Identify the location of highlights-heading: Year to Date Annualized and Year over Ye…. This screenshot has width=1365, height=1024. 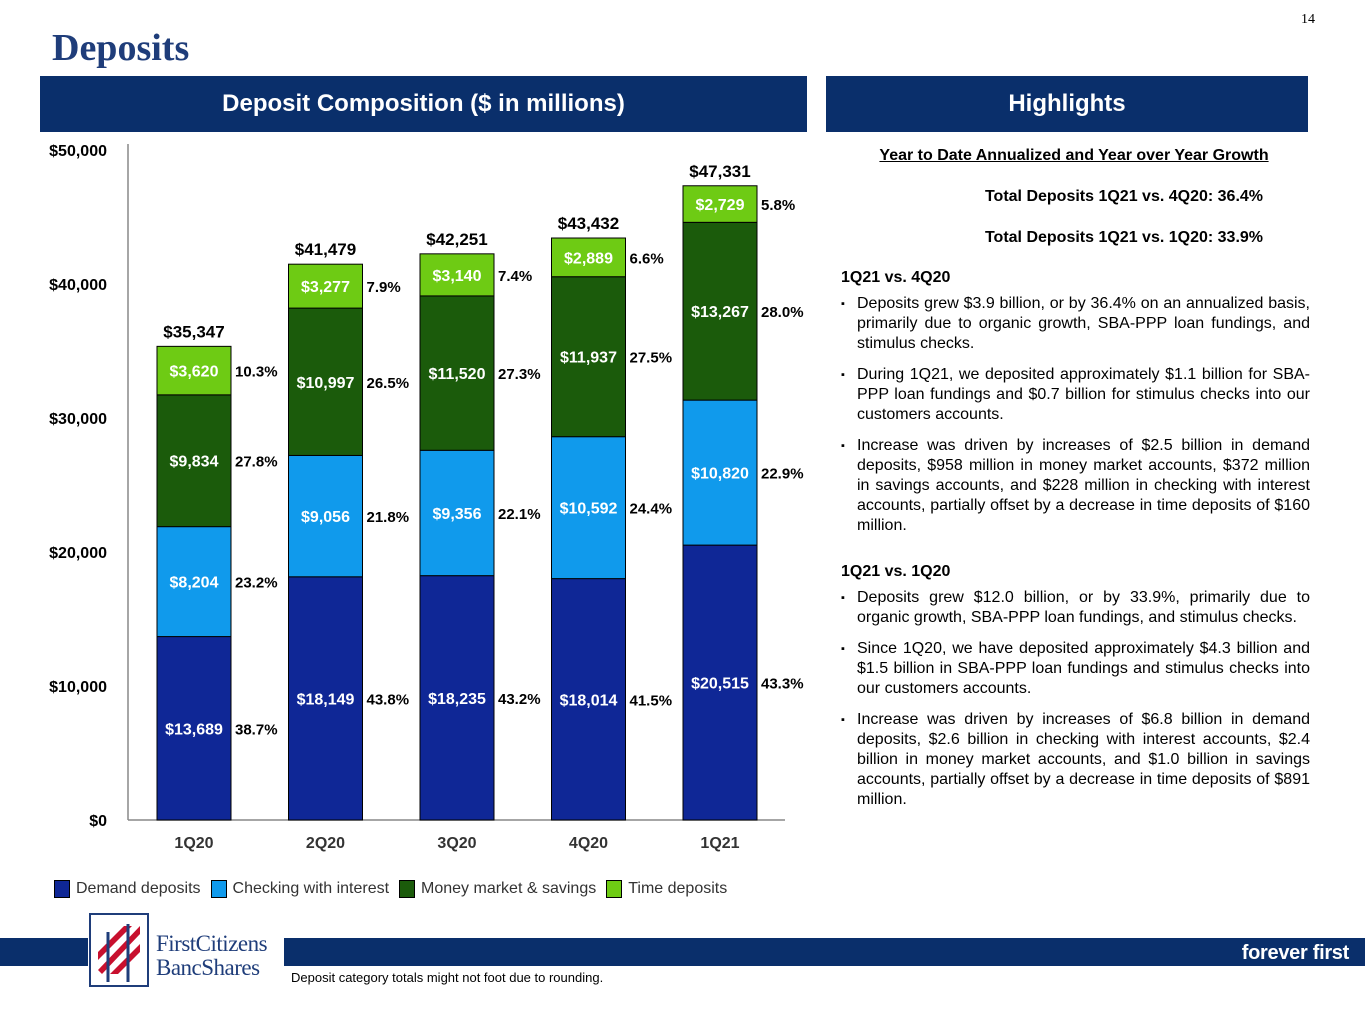
(1074, 155).